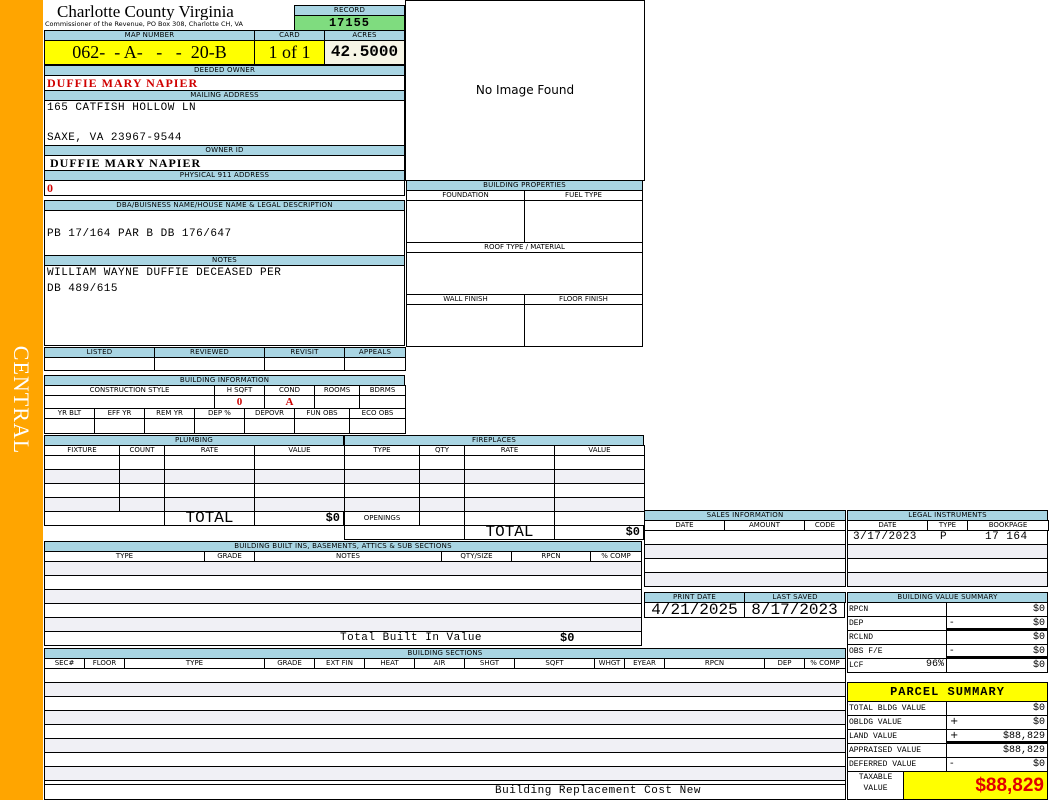  I want to click on notes-line-2: DB 489/615, so click(83, 289).